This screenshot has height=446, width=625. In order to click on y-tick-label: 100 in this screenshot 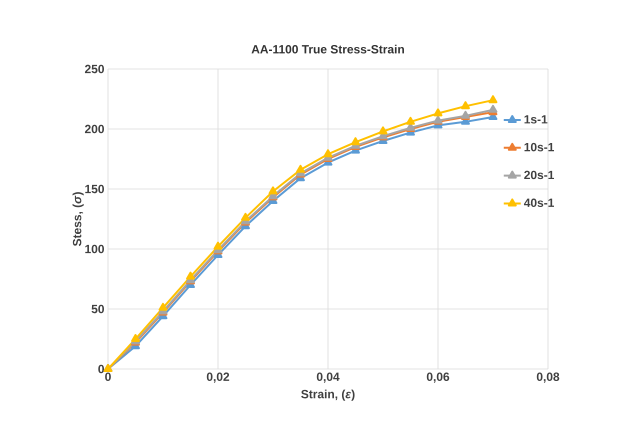, I will do `click(94, 249)`.